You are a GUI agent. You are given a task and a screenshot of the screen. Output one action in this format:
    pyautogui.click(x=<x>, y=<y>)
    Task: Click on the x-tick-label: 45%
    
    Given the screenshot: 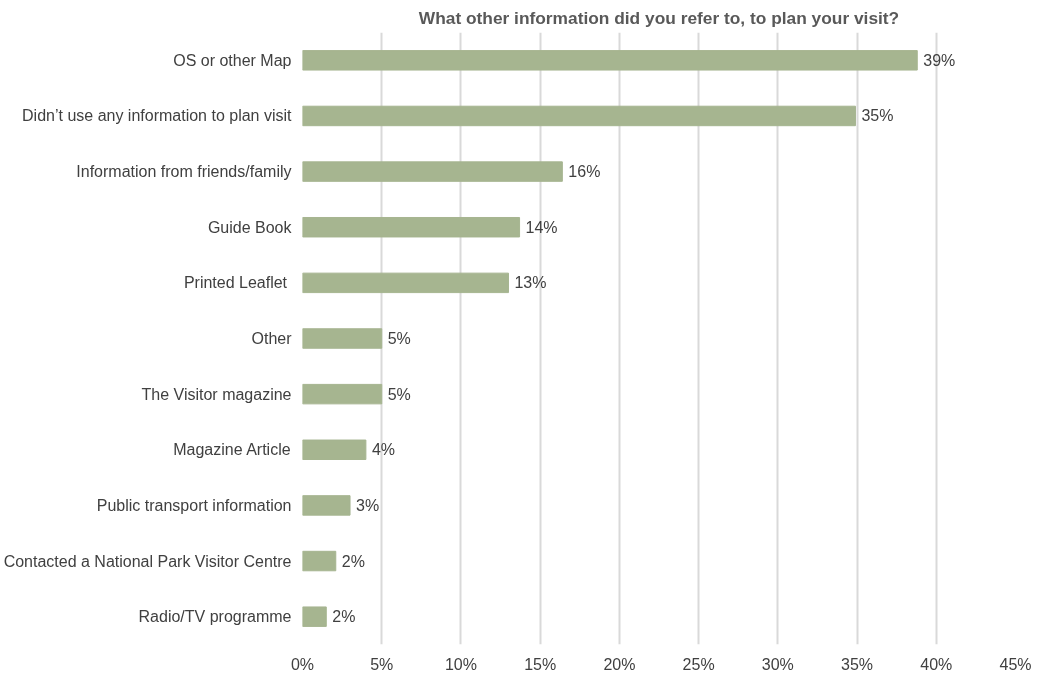 What is the action you would take?
    pyautogui.click(x=1015, y=664)
    